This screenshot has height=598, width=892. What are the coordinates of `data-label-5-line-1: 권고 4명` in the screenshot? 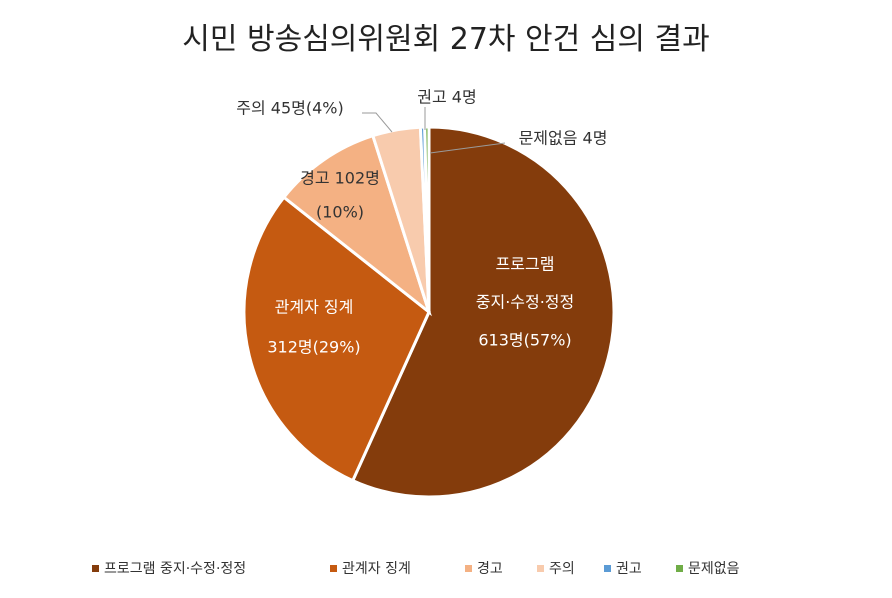 It's located at (446, 97).